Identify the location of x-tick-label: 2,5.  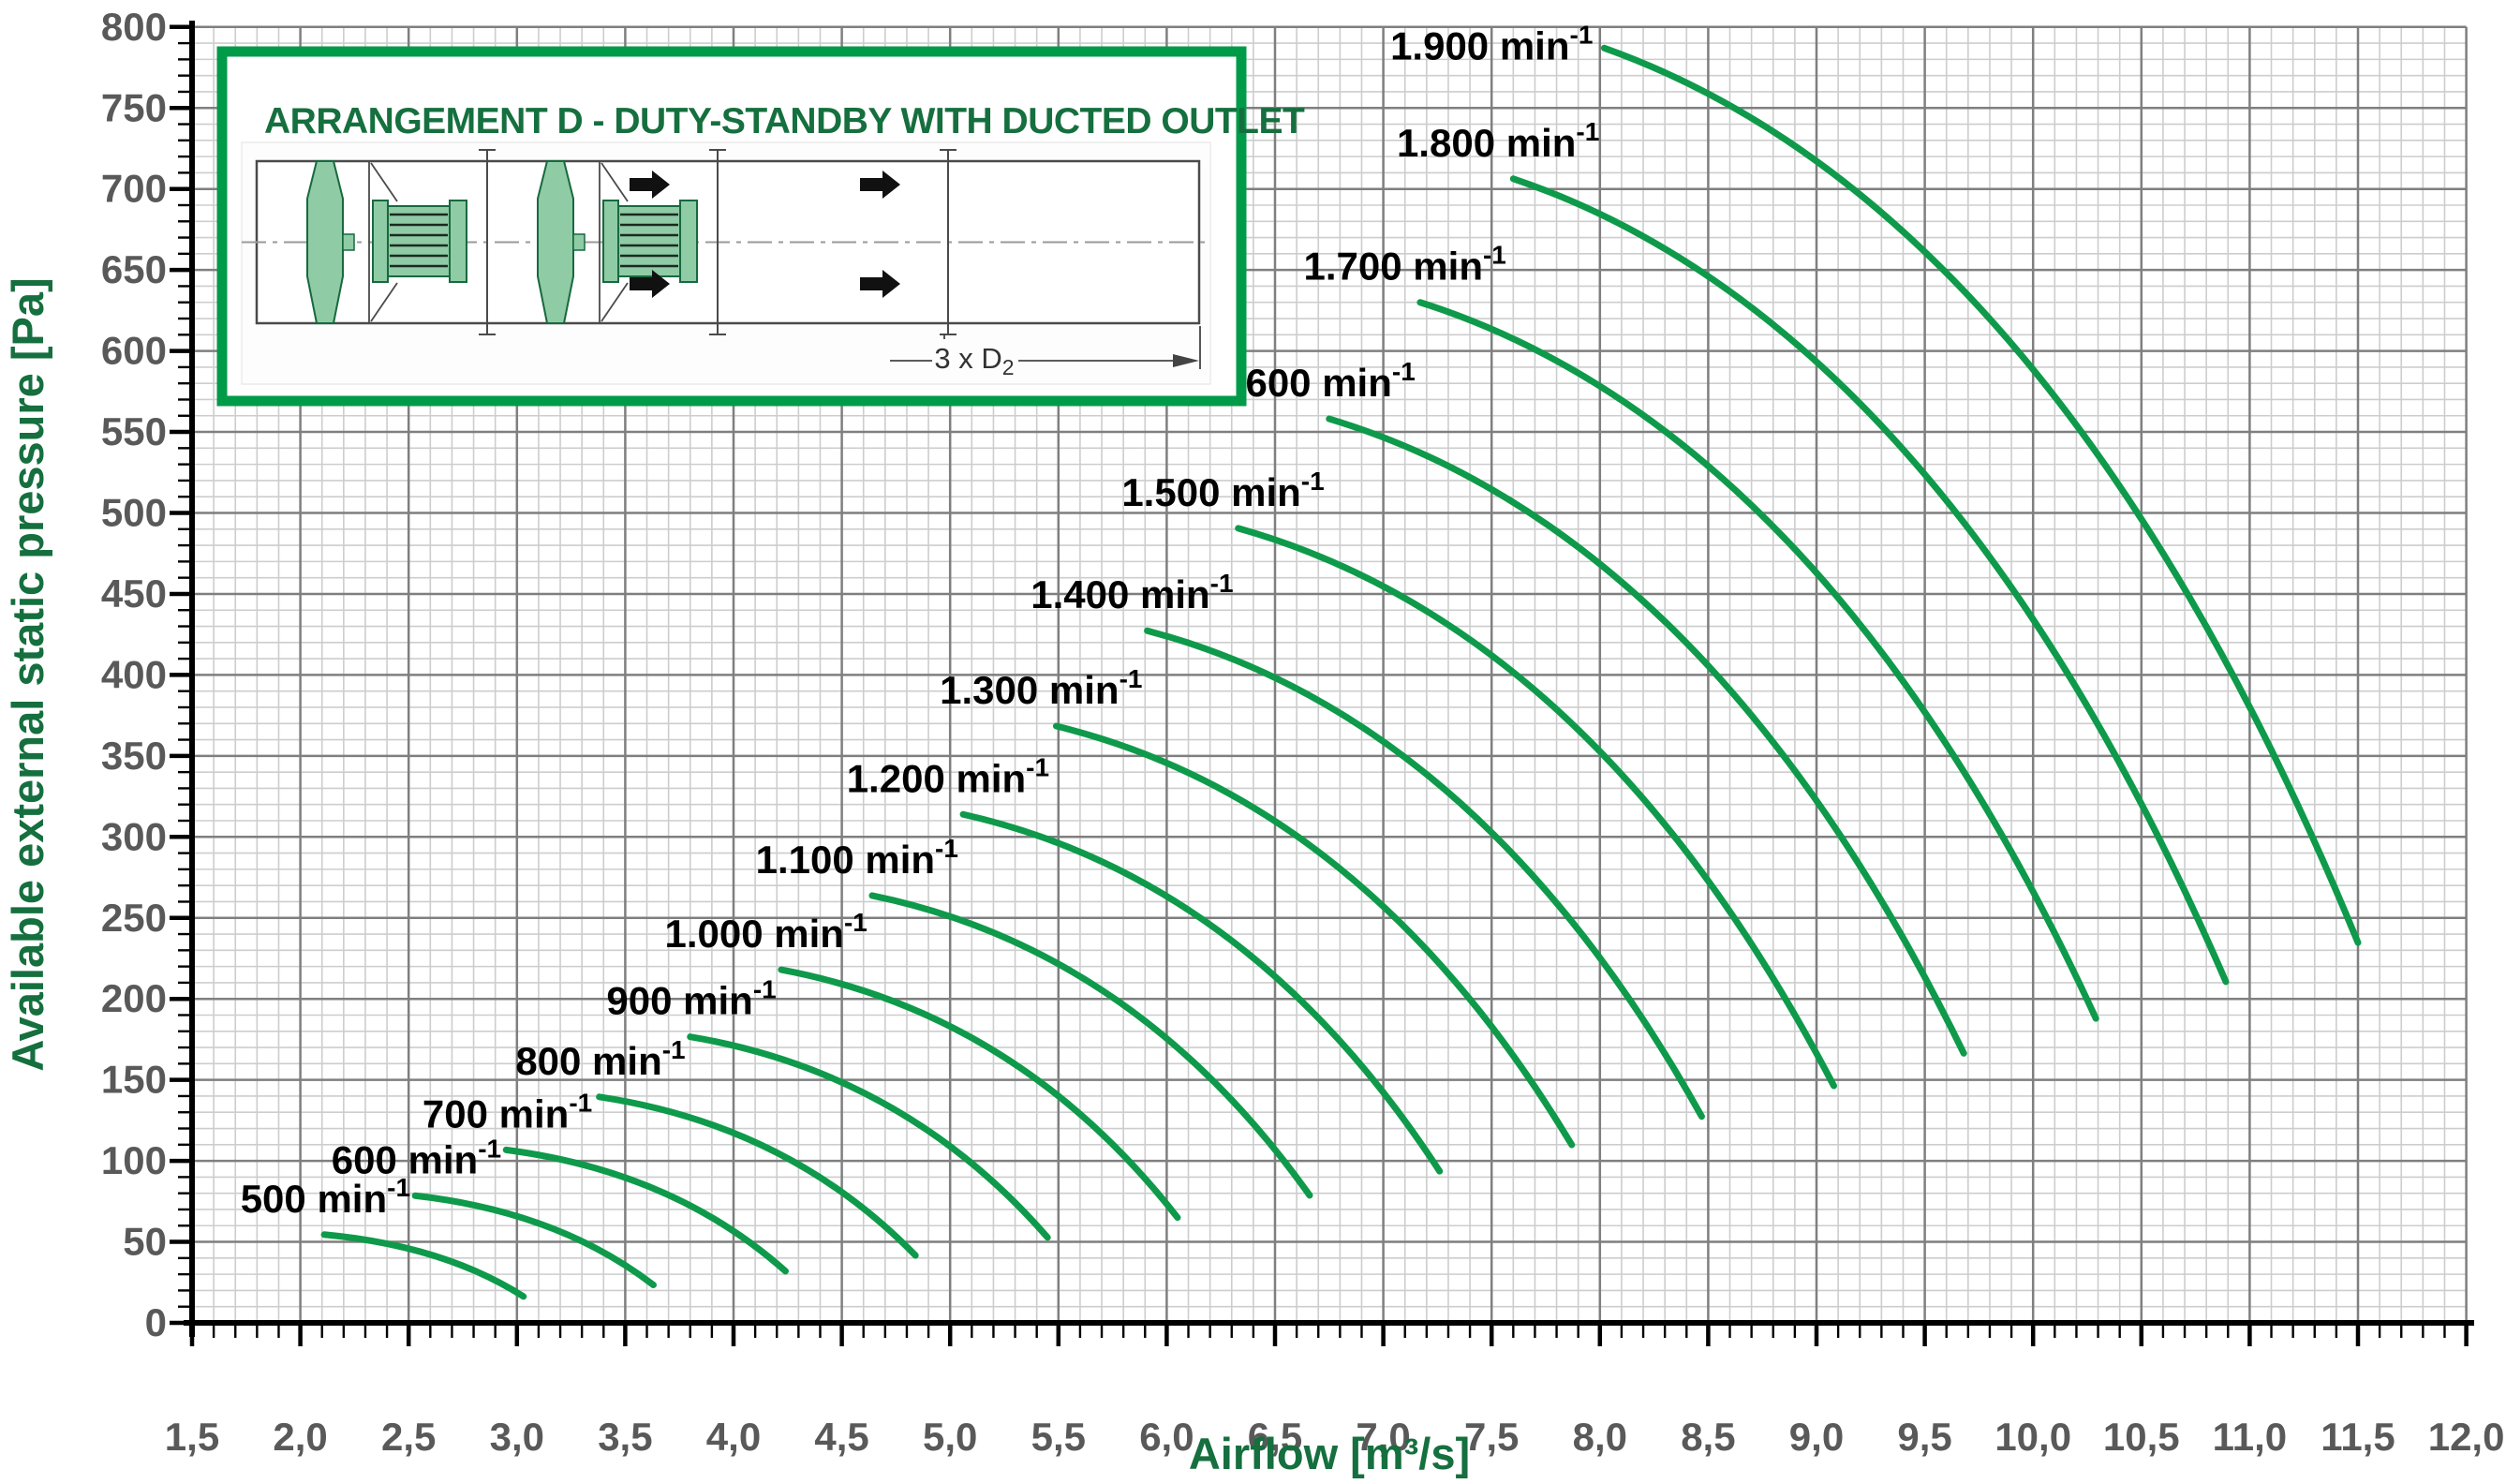
(408, 1437).